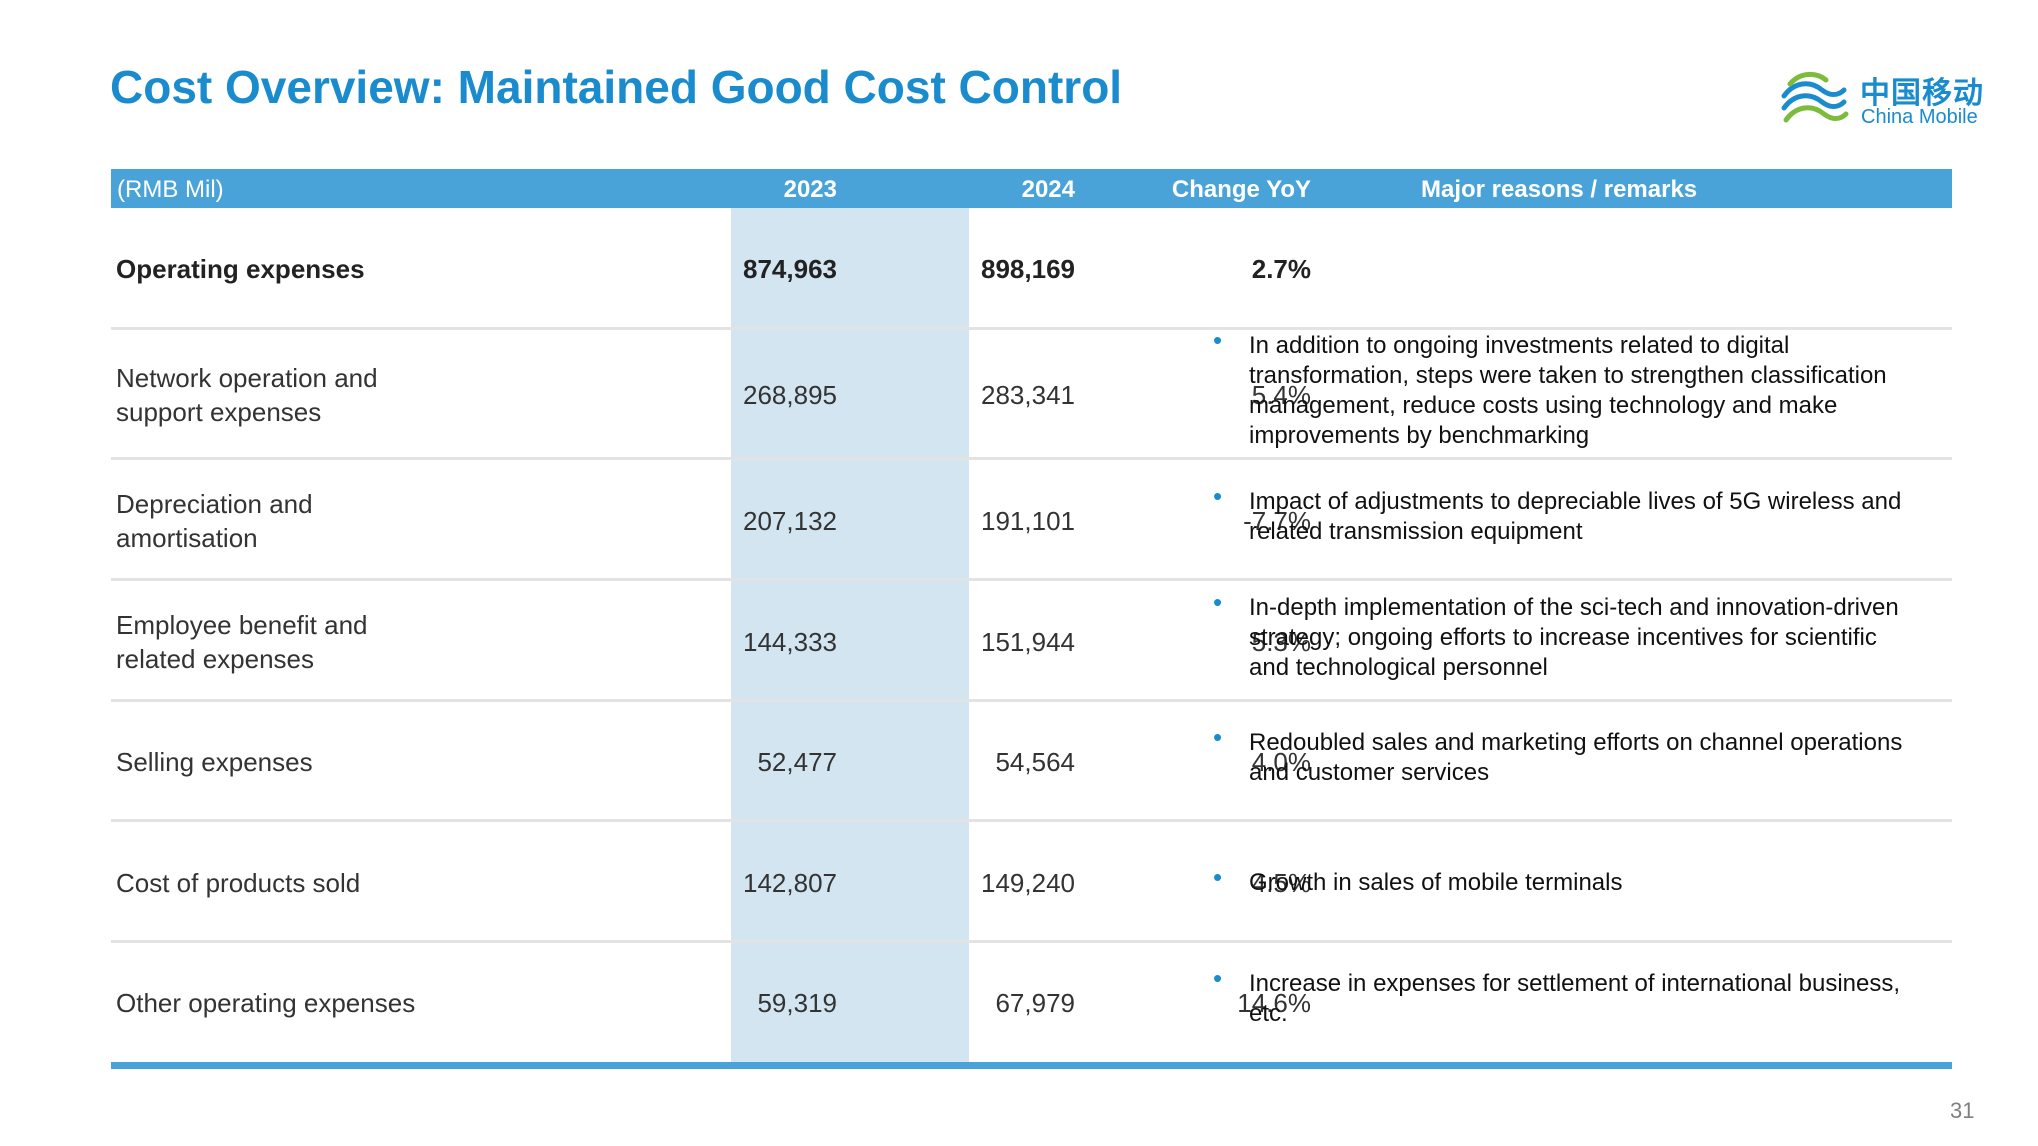 The image size is (2038, 1146). Describe the element at coordinates (1281, 395) in the screenshot. I see `value-change-yoy: 5.4%` at that location.